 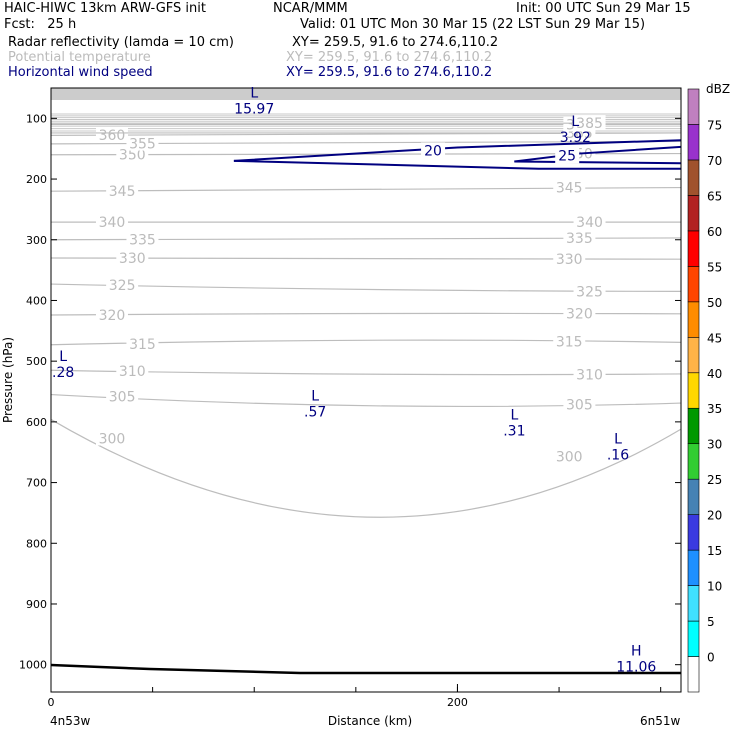 I want to click on y-tick-label: 1000, so click(x=33, y=665).